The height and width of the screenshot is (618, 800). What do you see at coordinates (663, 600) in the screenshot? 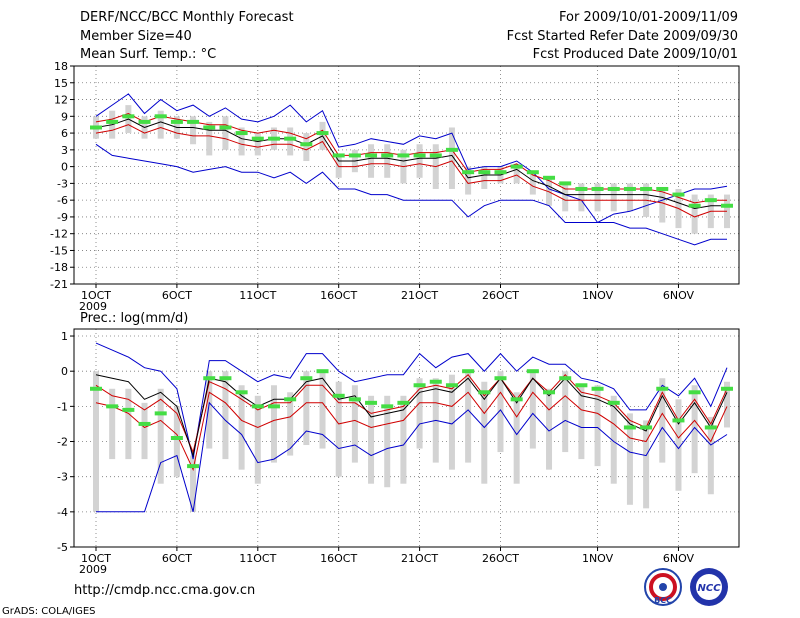
I see `bcc-logo-text: BCC` at bounding box center [663, 600].